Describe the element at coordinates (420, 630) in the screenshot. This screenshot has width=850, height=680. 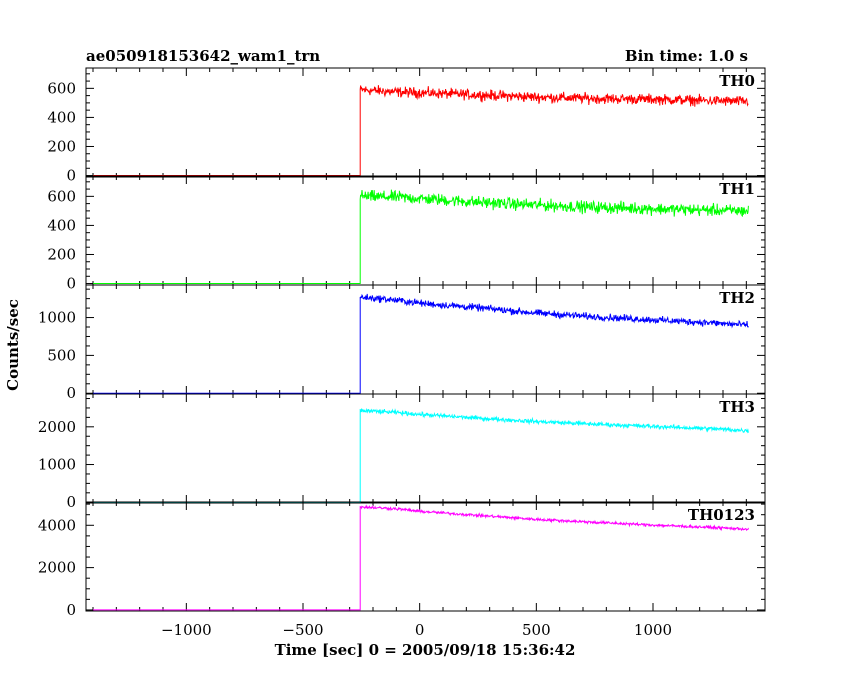
I see `x-tick-label: 0` at that location.